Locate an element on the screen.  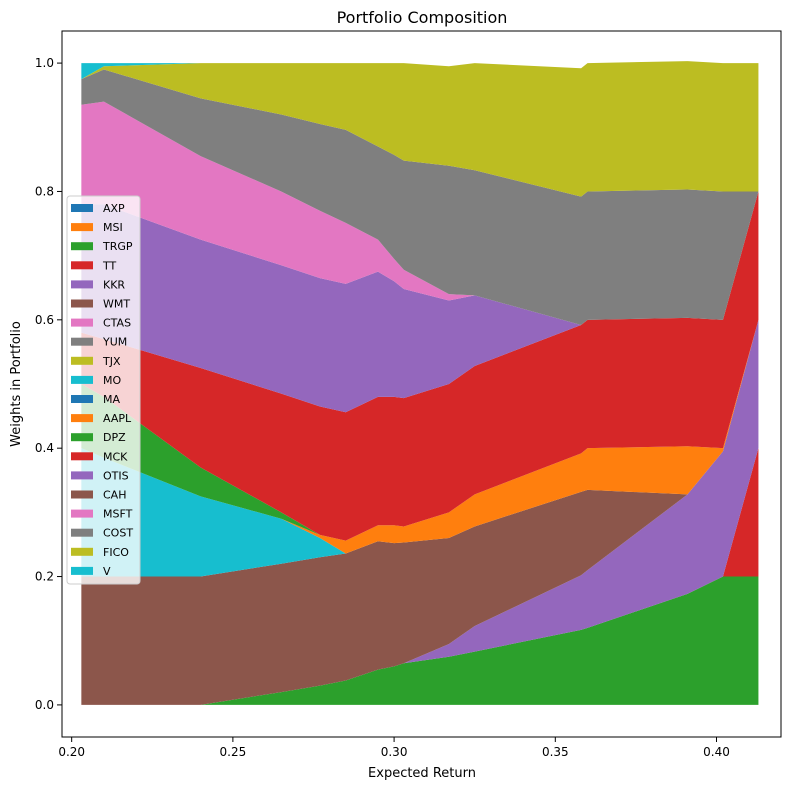
x-tick-label: 0.35 is located at coordinates (555, 752).